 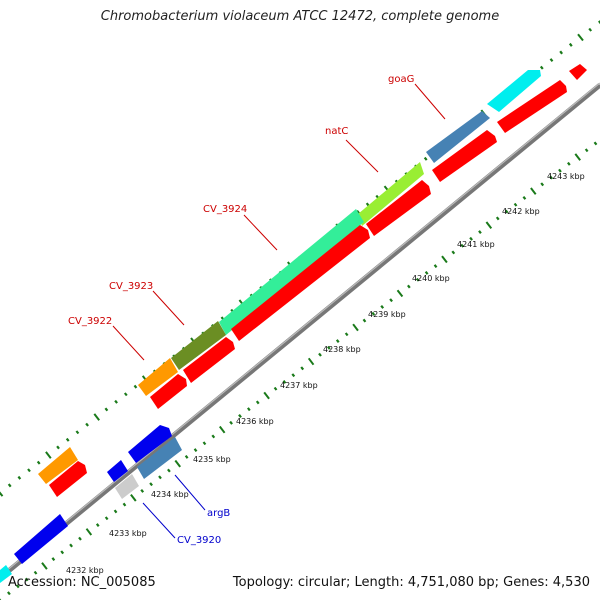 I want to click on CV_3923-leader, so click(x=168, y=308).